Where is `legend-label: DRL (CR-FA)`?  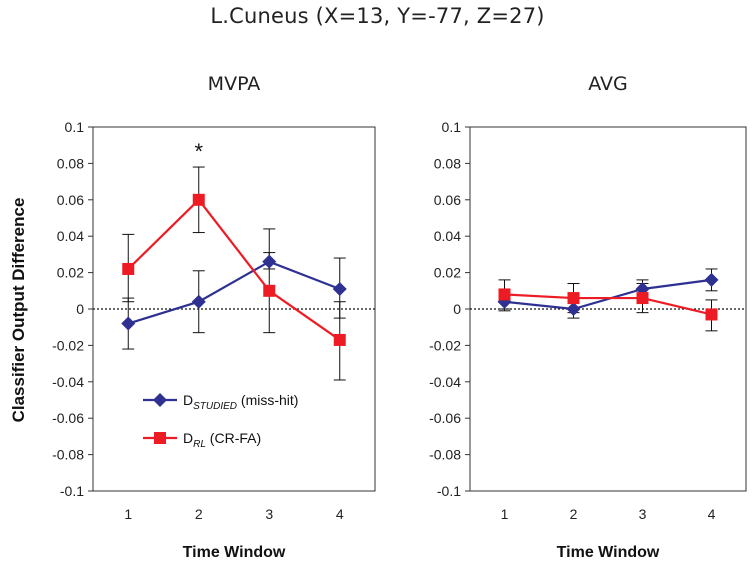 legend-label: DRL (CR-FA) is located at coordinates (222, 440).